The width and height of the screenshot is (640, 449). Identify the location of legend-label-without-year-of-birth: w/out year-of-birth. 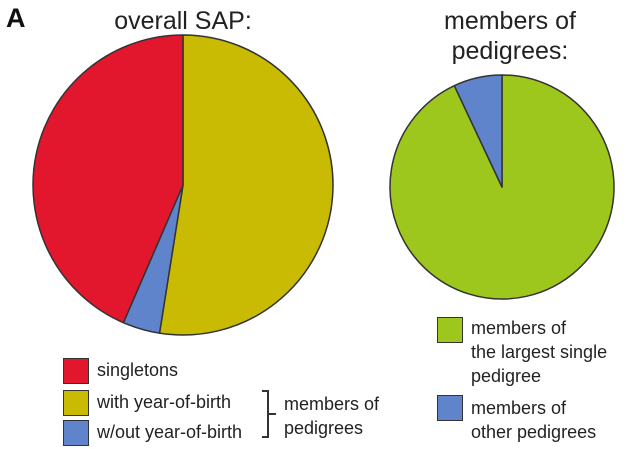
(170, 432).